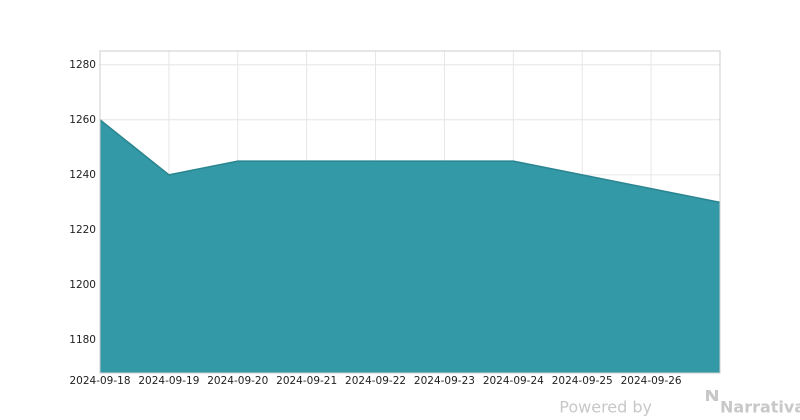  What do you see at coordinates (82, 175) in the screenshot?
I see `y-tick-label: 1240` at bounding box center [82, 175].